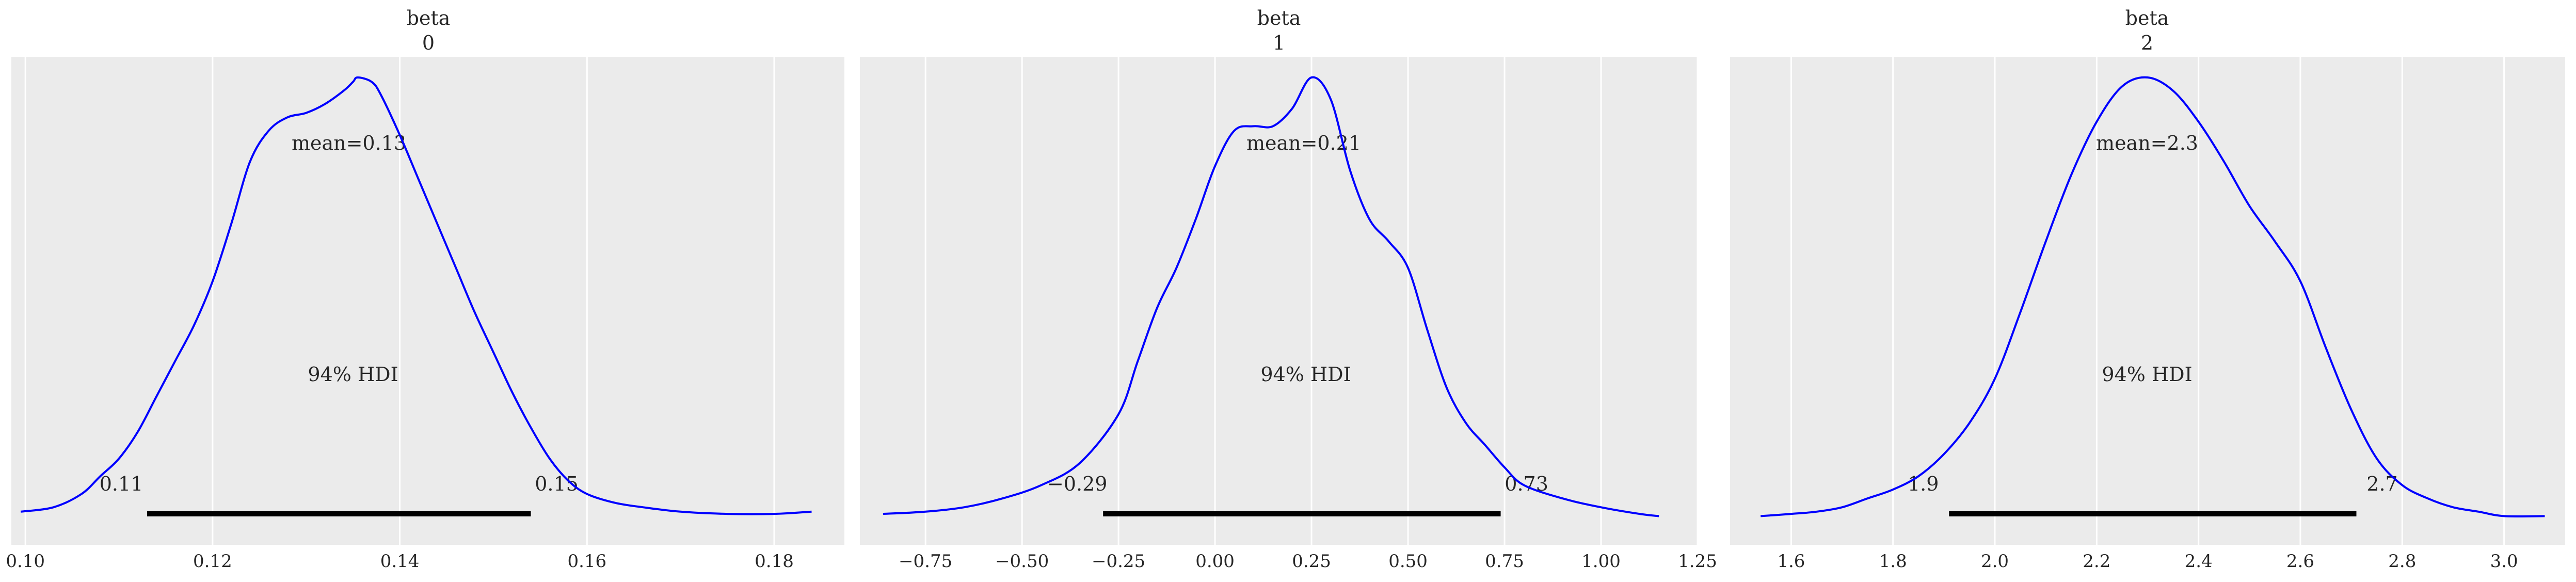  Describe the element at coordinates (1279, 43) in the screenshot. I see `panel-title-line2: 1` at that location.